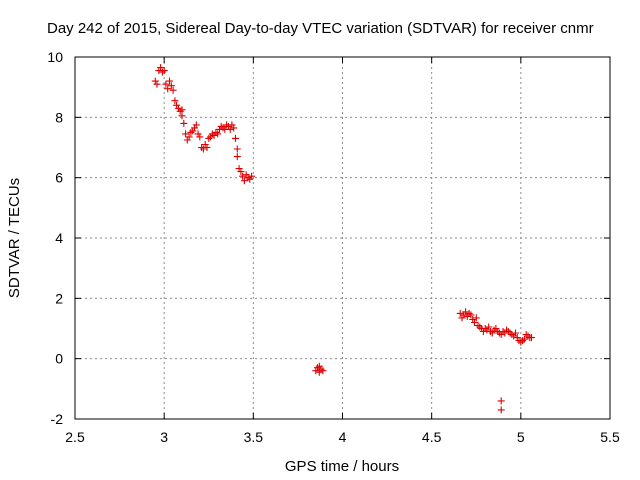  I want to click on y-tick-label: 8, so click(59, 117).